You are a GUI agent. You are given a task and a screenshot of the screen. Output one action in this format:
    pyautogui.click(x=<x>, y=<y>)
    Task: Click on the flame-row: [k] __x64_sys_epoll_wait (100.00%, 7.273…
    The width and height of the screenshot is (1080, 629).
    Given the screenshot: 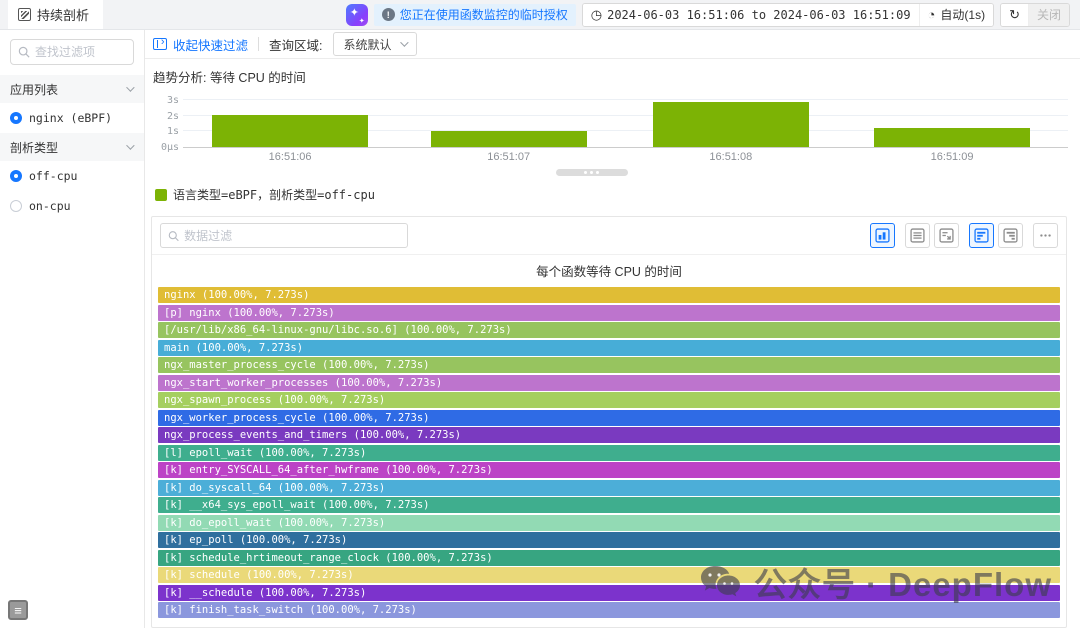 What is the action you would take?
    pyautogui.click(x=609, y=505)
    